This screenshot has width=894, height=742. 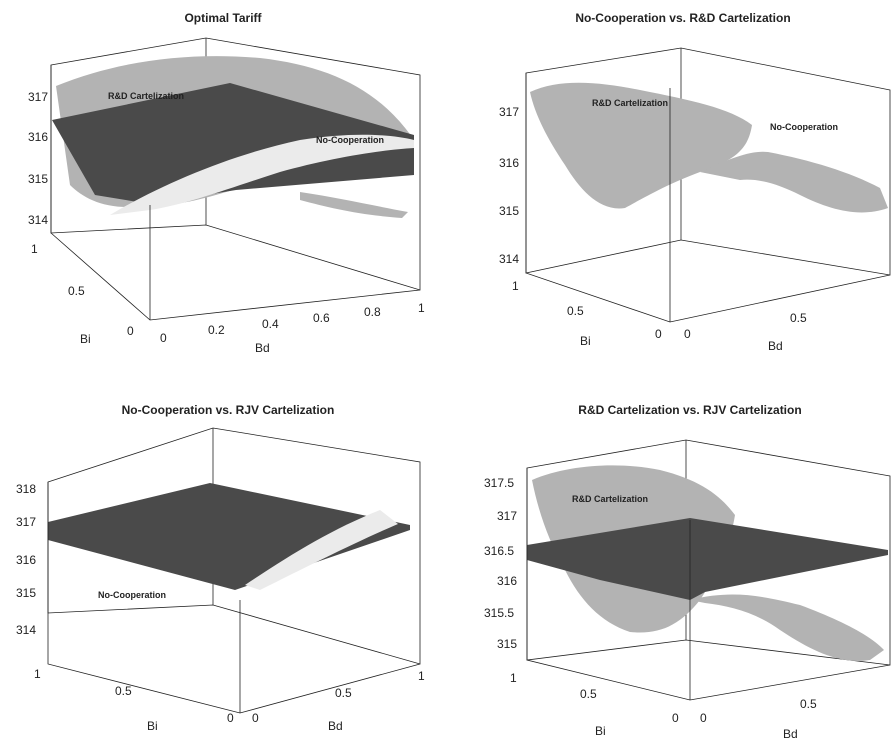 I want to click on z-tick-label: 317.5, so click(x=499, y=483).